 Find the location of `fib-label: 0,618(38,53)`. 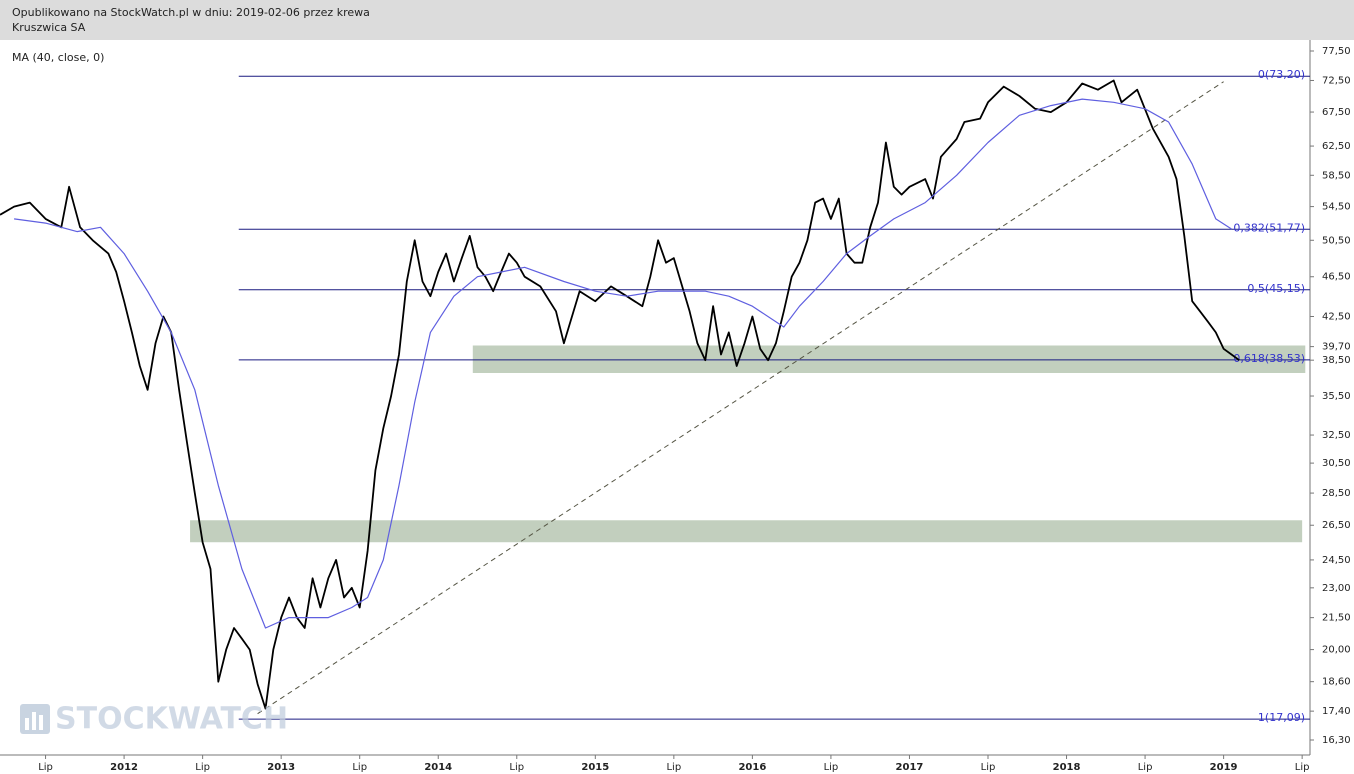

fib-label: 0,618(38,53) is located at coordinates (1269, 358).